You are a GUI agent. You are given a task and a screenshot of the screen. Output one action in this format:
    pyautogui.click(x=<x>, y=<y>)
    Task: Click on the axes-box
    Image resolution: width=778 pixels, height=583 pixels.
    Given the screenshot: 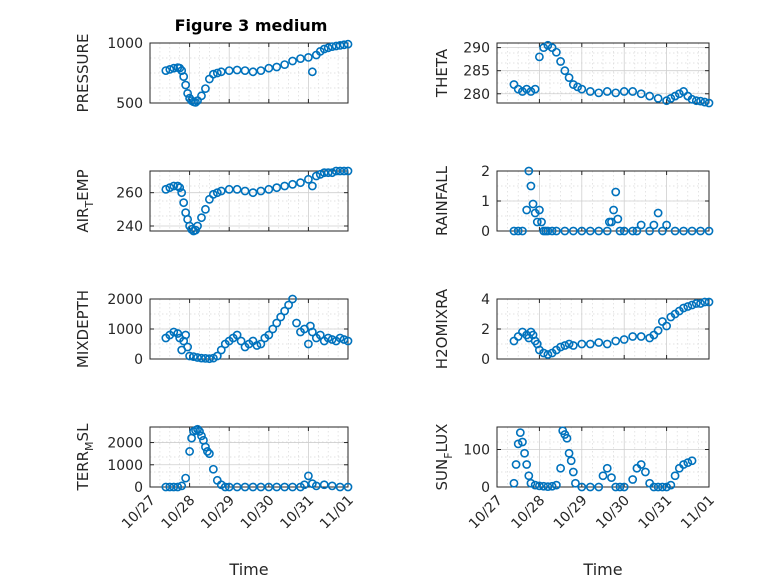 What is the action you would take?
    pyautogui.click(x=249, y=201)
    